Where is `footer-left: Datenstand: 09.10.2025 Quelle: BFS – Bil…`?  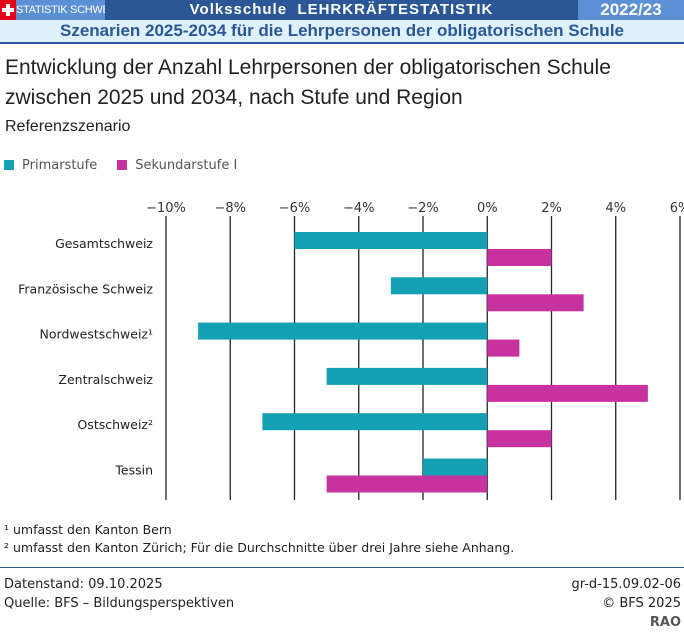 footer-left: Datenstand: 09.10.2025 Quelle: BFS – Bil… is located at coordinates (119, 594).